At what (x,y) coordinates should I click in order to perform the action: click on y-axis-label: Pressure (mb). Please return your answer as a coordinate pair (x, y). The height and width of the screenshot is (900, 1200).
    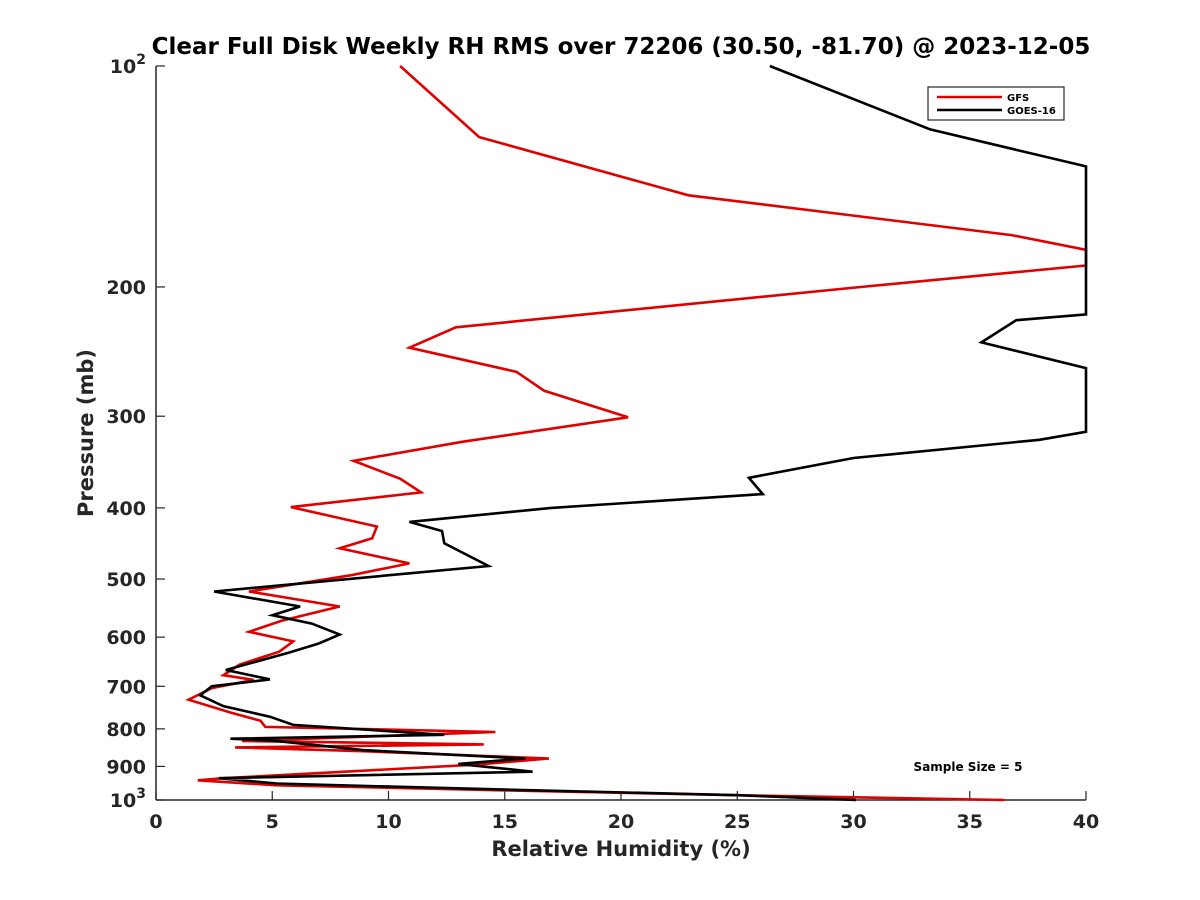
    Looking at the image, I should click on (86, 433).